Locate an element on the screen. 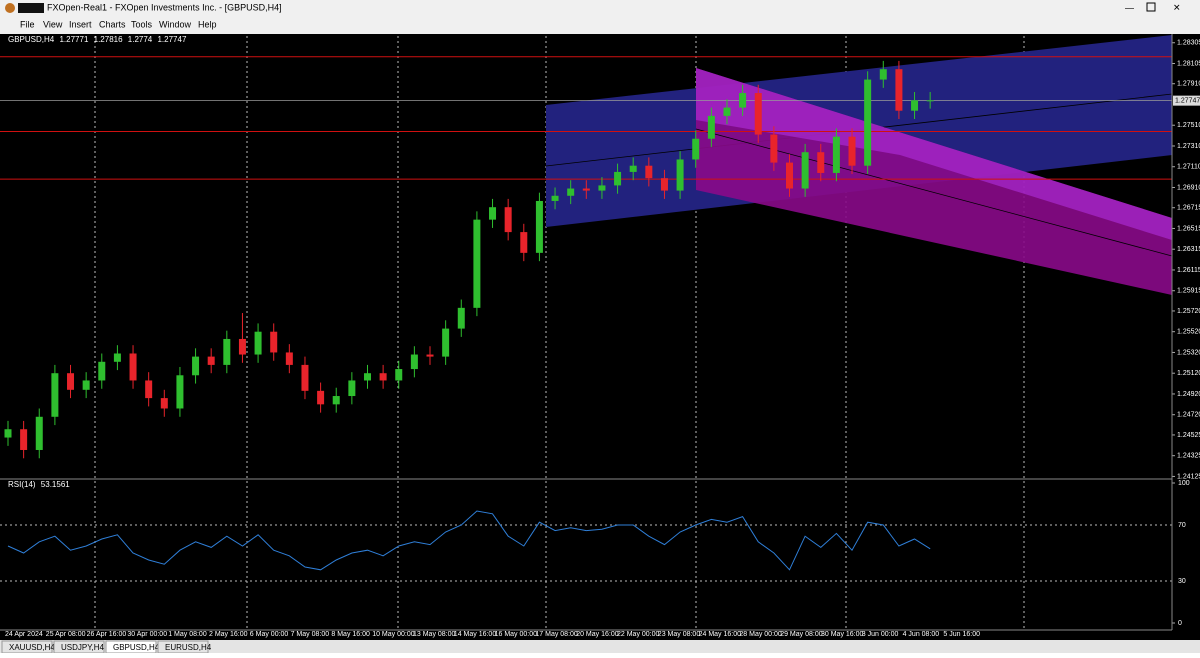 The width and height of the screenshot is (1200, 658). y-tick-label: 1.24920 is located at coordinates (1188, 394).